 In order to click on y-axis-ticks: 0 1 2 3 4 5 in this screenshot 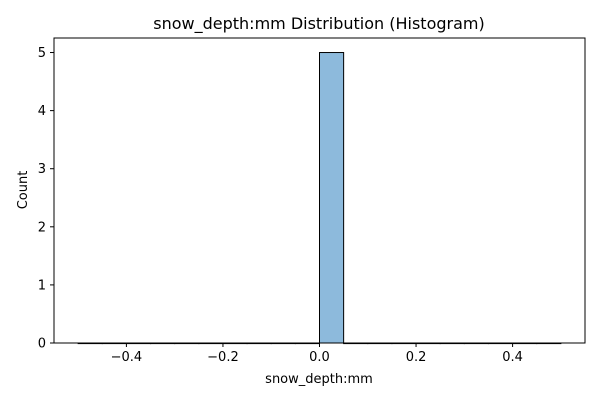, I will do `click(46, 199)`.